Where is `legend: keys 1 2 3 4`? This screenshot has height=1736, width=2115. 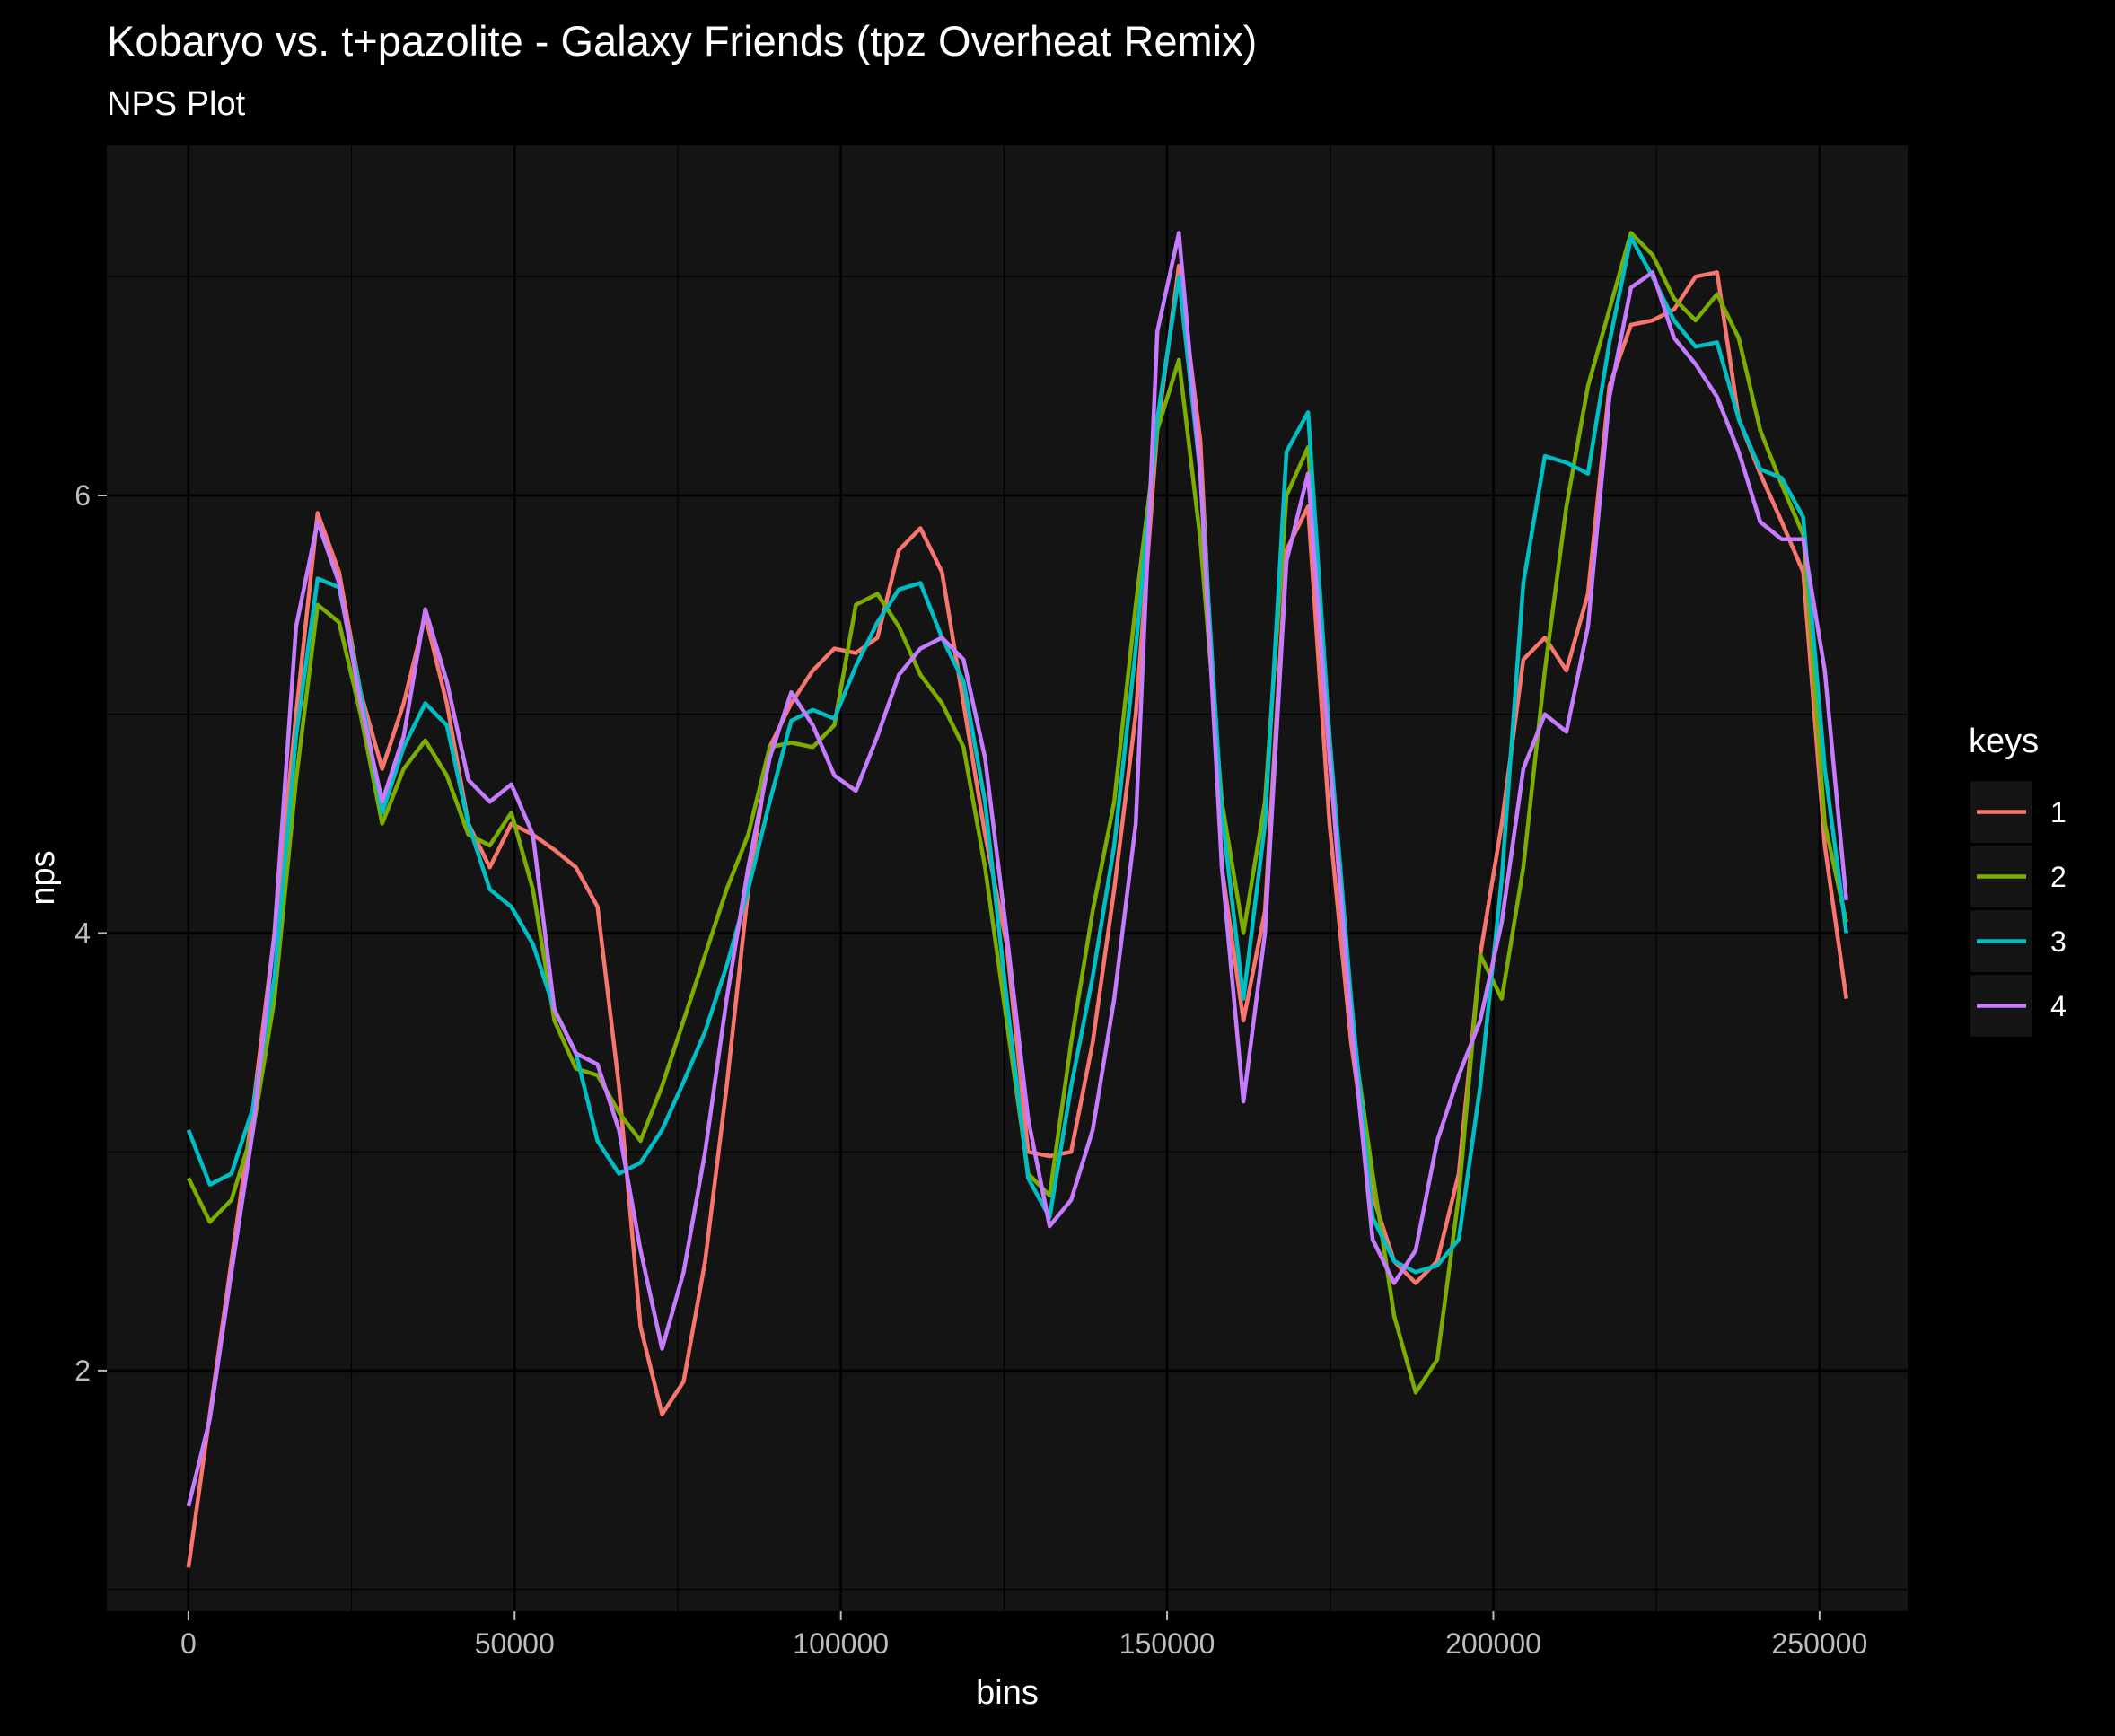 legend: keys 1 2 3 4 is located at coordinates (2018, 880).